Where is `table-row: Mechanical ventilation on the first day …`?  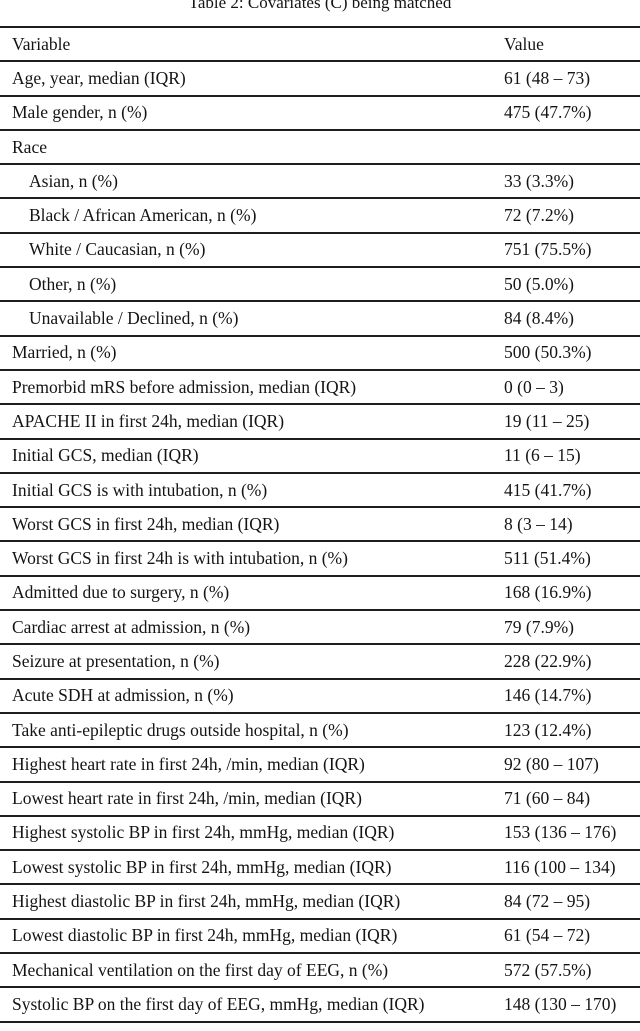
table-row: Mechanical ventilation on the first day … is located at coordinates (320, 971).